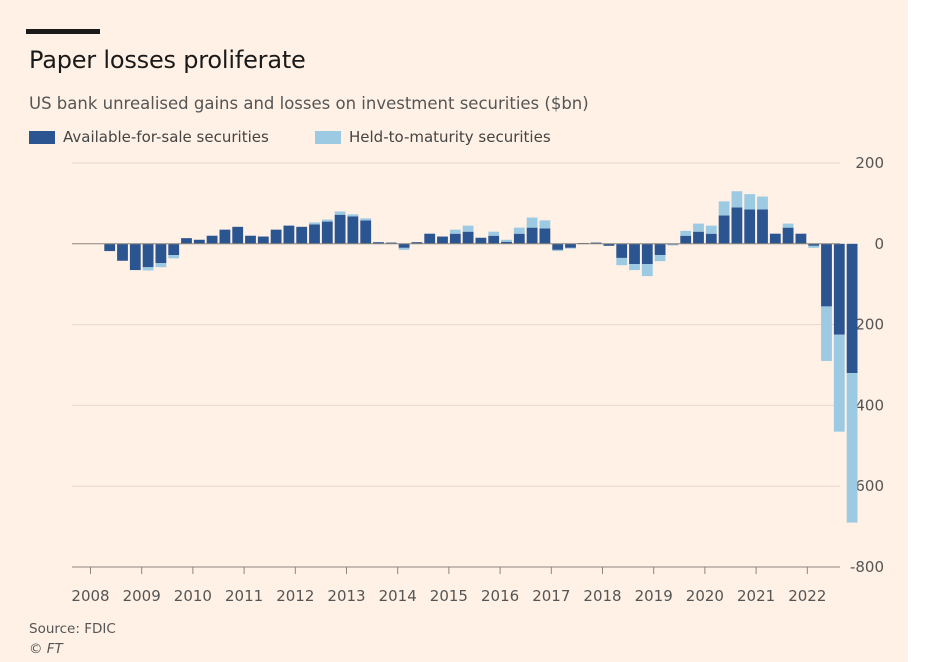 Image resolution: width=940 pixels, height=662 pixels. Describe the element at coordinates (500, 596) in the screenshot. I see `x-tick-label: 2016` at that location.